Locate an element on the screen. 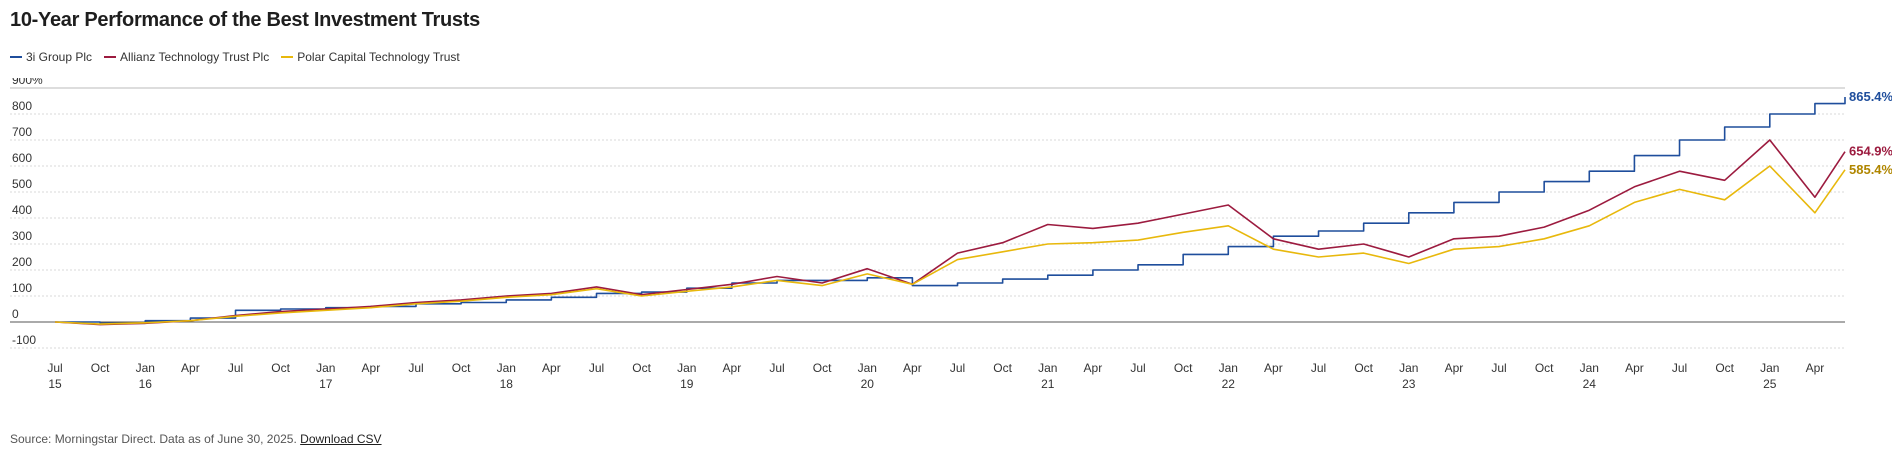  y-tick-label: 400 is located at coordinates (22, 210).